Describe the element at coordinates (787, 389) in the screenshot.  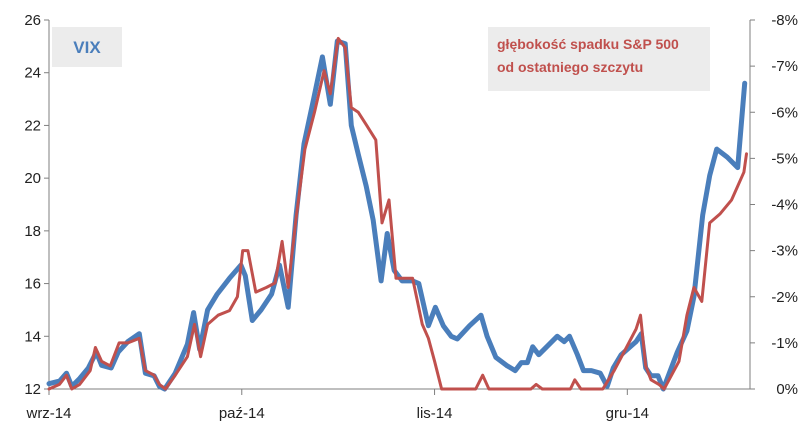
I see `right-tick-label: 0%` at that location.